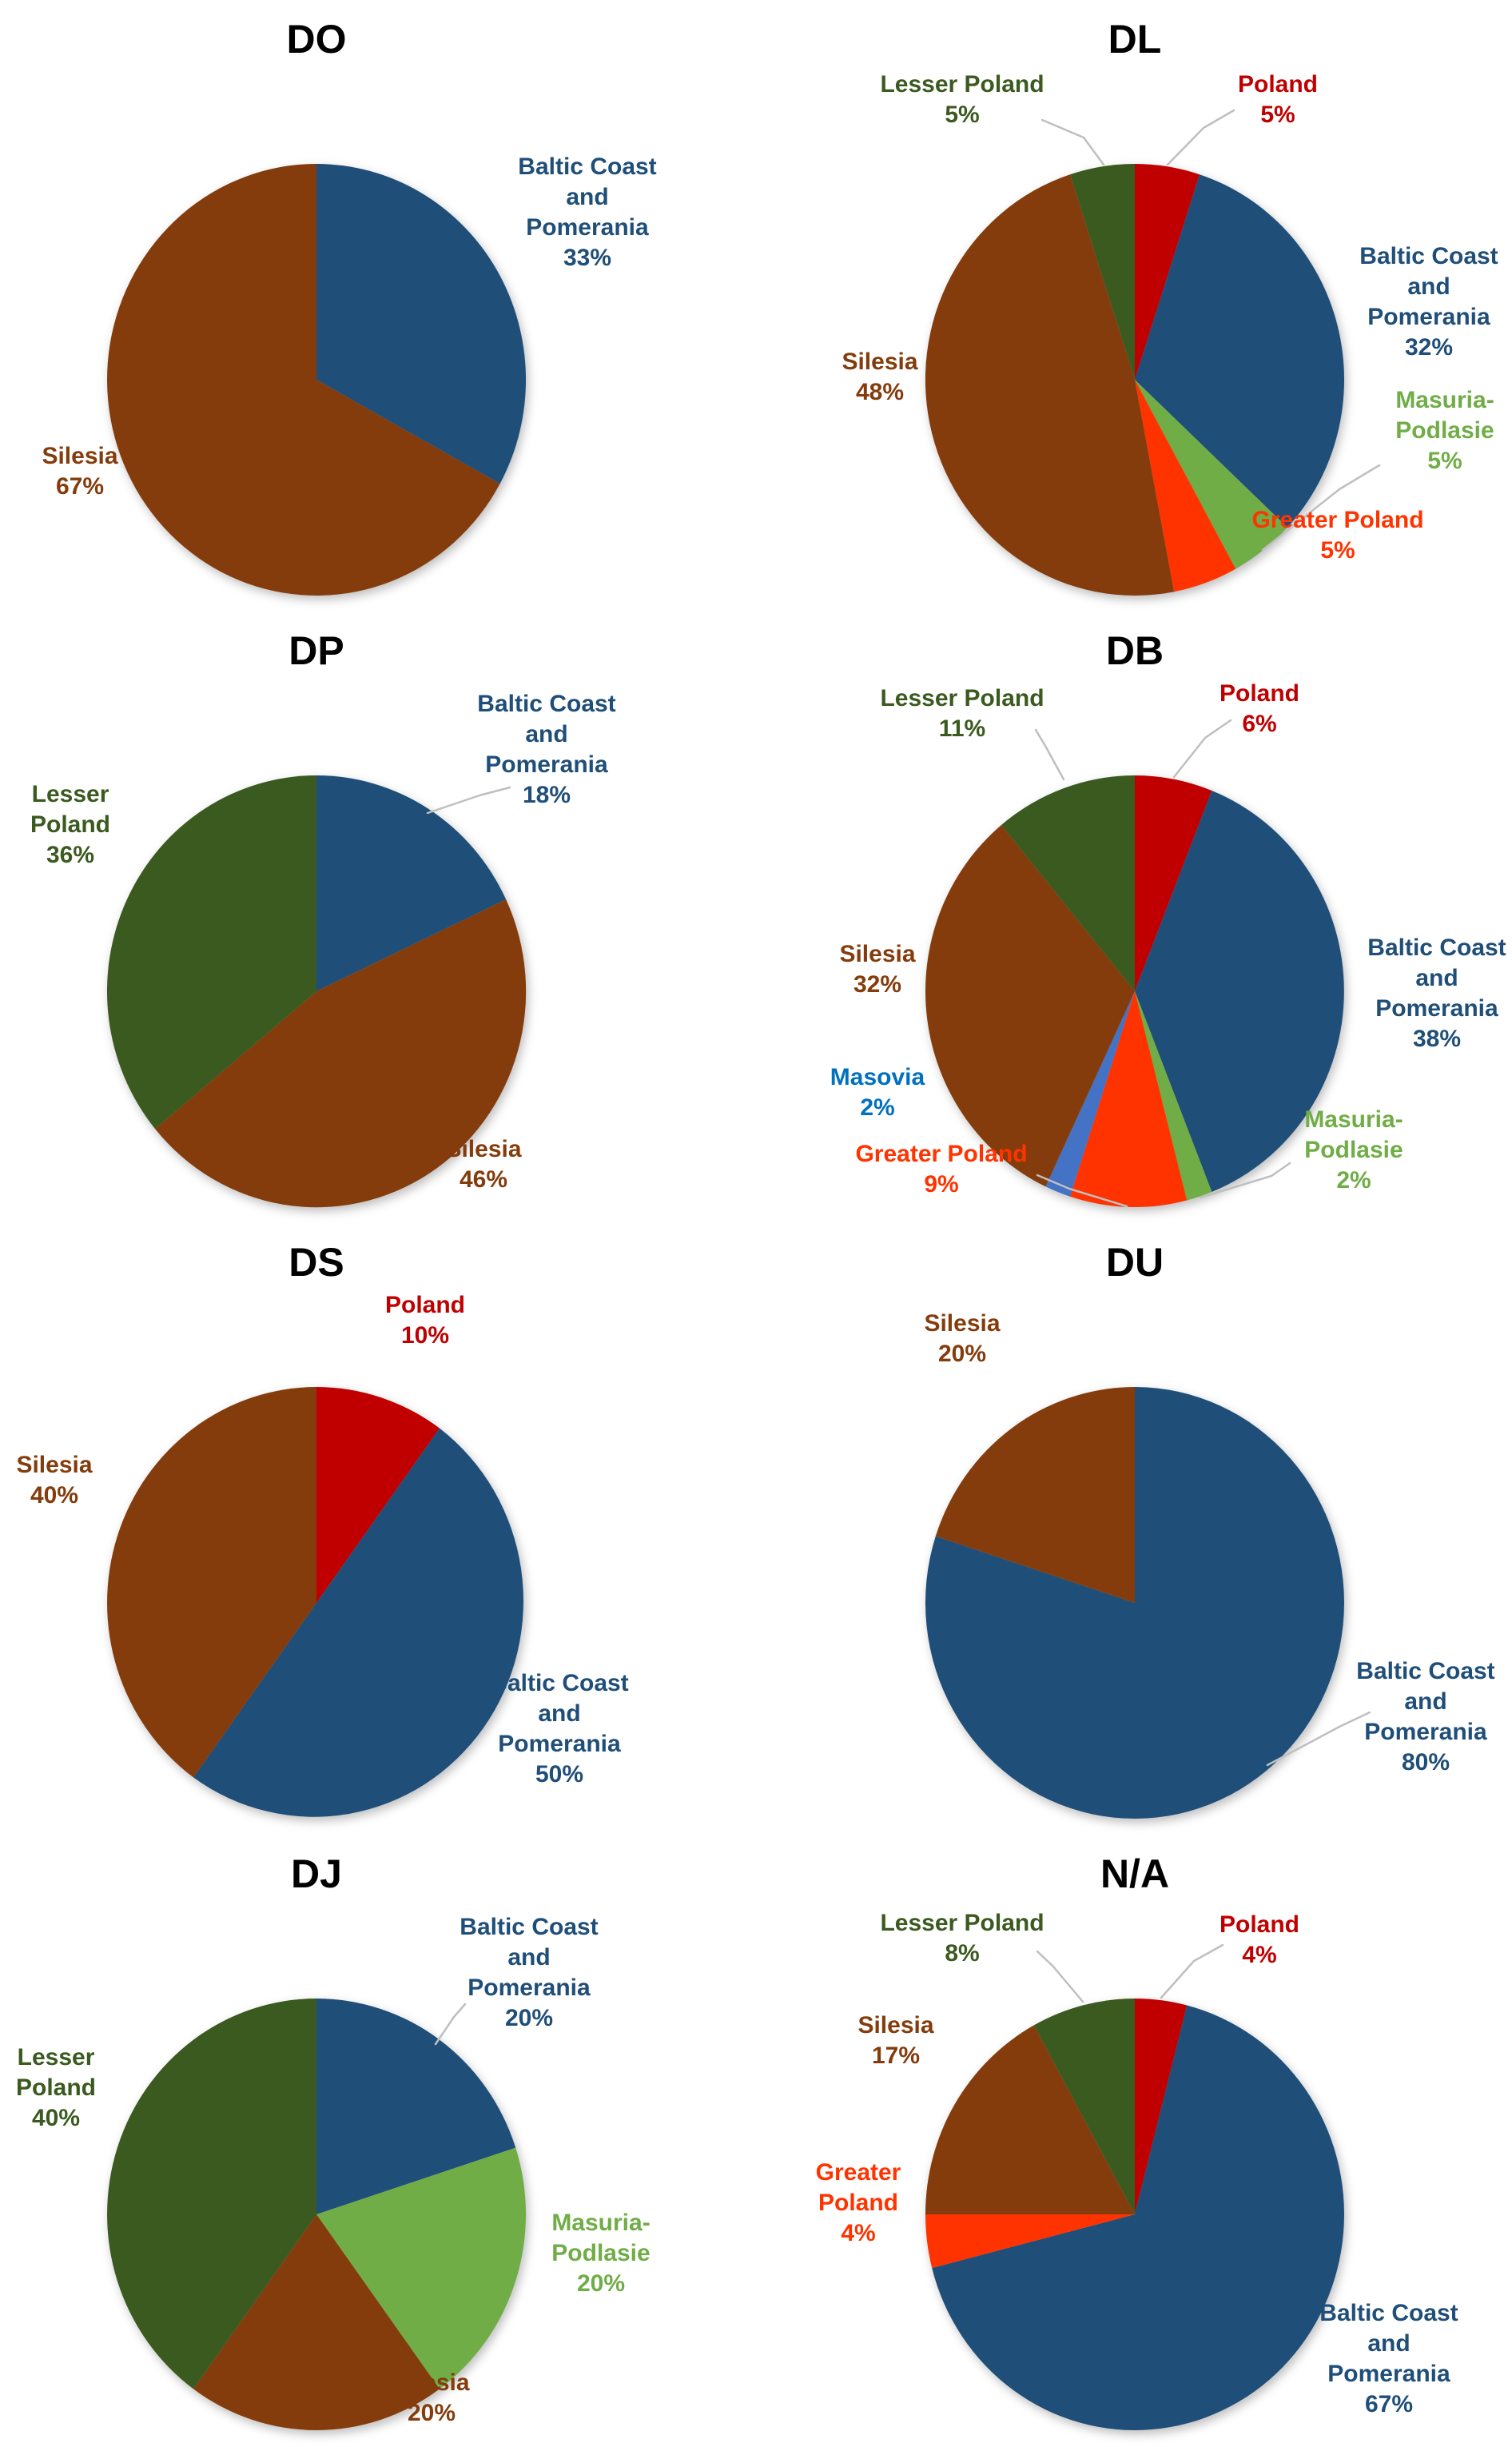 The width and height of the screenshot is (1512, 2447). I want to click on slice-label-masuria-podlasie: Masuria-Podlasie 2%, so click(1353, 1150).